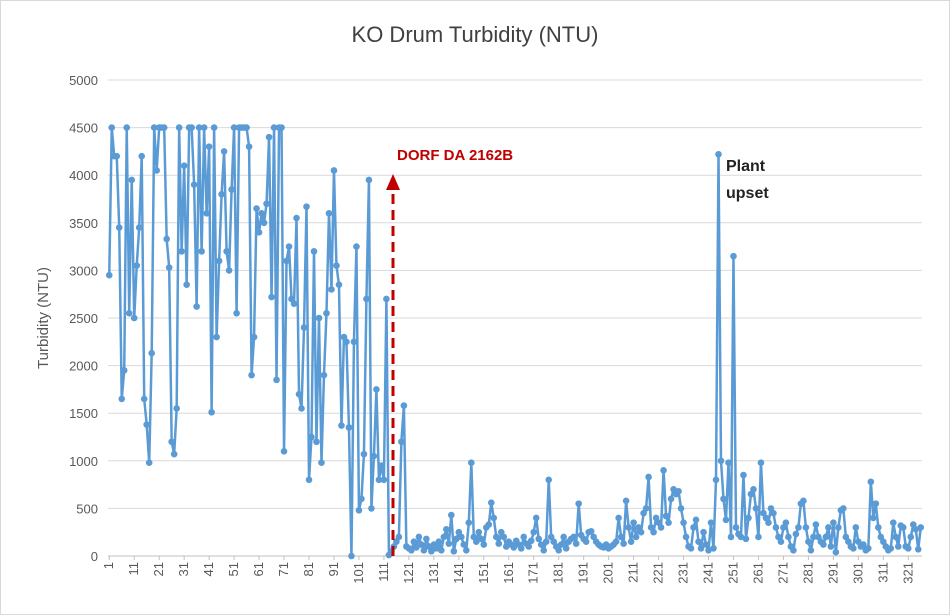 The width and height of the screenshot is (950, 615). What do you see at coordinates (83, 461) in the screenshot?
I see `y-tick-label: 1000` at bounding box center [83, 461].